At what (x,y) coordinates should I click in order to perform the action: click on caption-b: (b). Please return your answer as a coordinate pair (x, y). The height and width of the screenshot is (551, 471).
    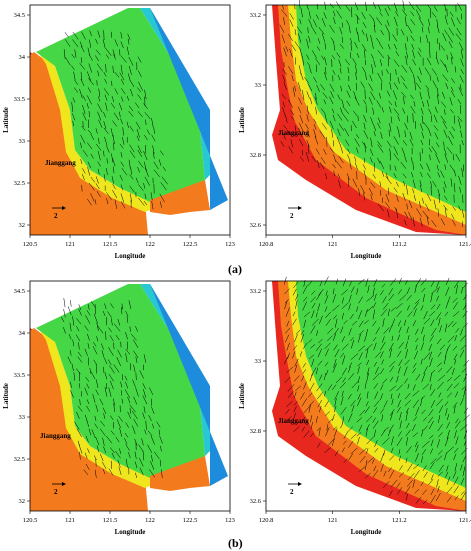
    Looking at the image, I should click on (235, 543).